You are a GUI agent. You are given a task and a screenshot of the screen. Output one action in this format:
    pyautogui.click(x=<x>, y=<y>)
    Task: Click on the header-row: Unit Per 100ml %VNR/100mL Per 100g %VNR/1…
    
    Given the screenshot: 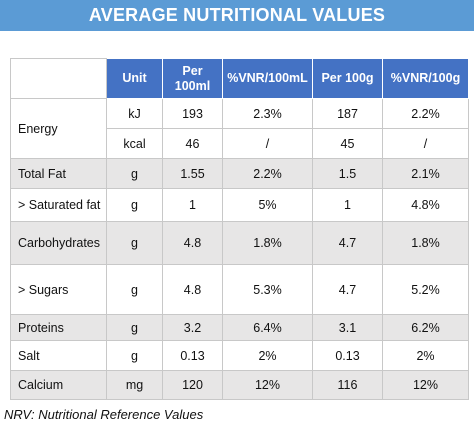 What is the action you would take?
    pyautogui.click(x=239, y=78)
    